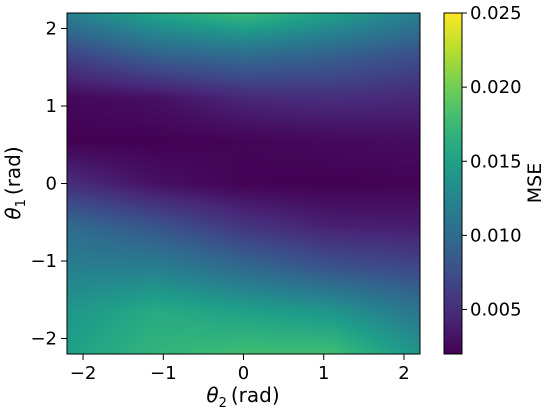 The image size is (550, 411). Describe the element at coordinates (15, 182) in the screenshot. I see `y-axis-label: θ1(rad)` at that location.